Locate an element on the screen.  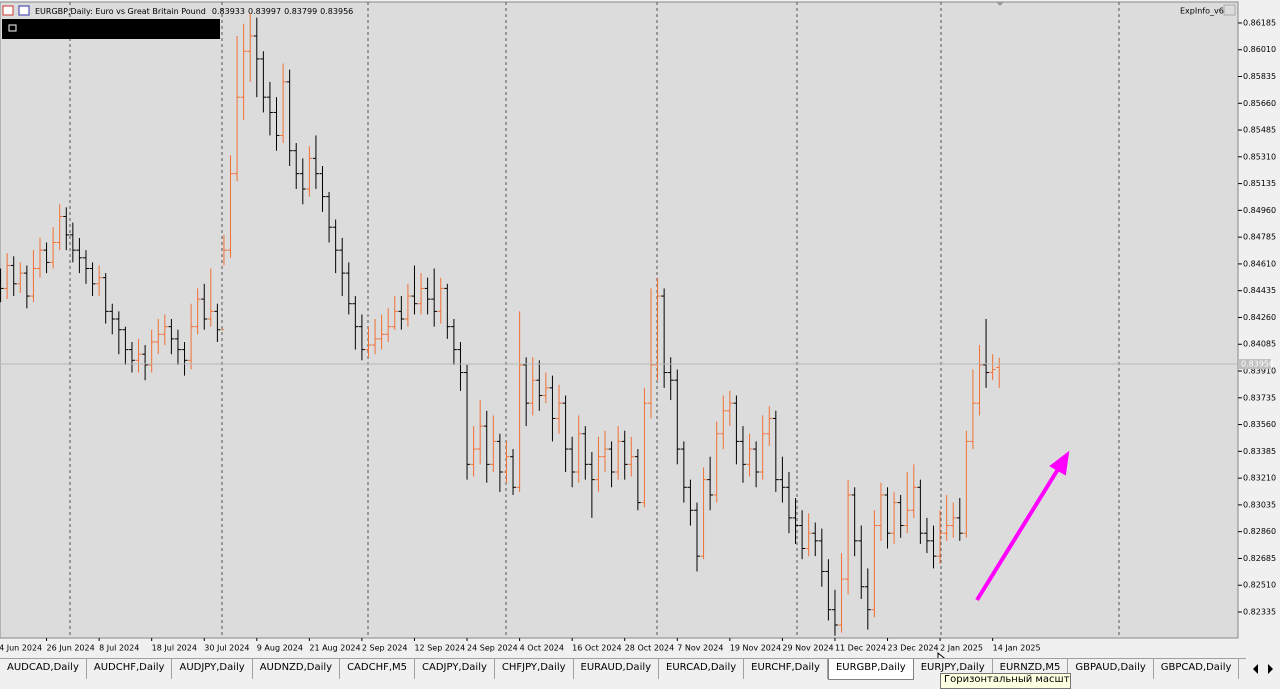
tab: EURNZD,M5 is located at coordinates (1031, 669).